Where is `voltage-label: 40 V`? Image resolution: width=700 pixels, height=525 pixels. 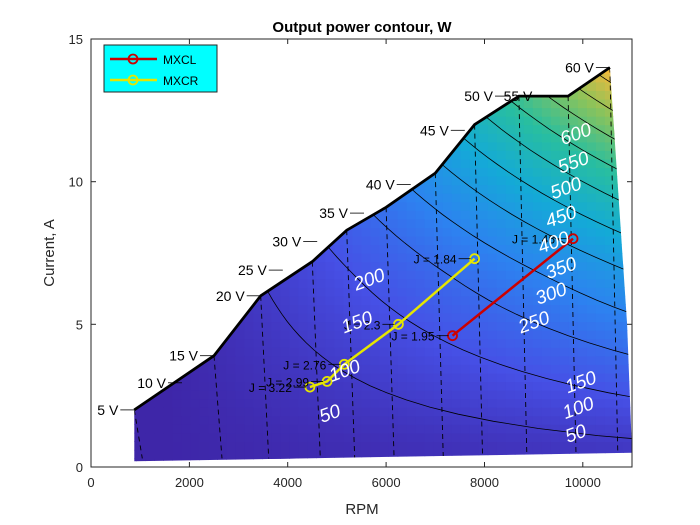
voltage-label: 40 V is located at coordinates (380, 185).